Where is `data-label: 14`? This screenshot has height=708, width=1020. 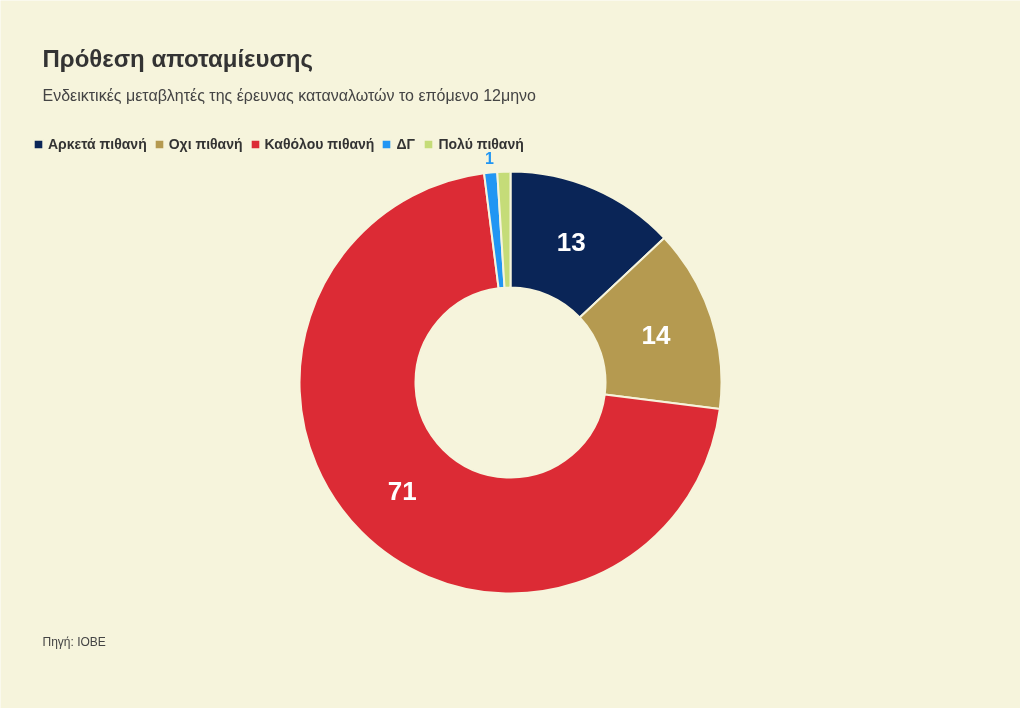
data-label: 14 is located at coordinates (656, 335).